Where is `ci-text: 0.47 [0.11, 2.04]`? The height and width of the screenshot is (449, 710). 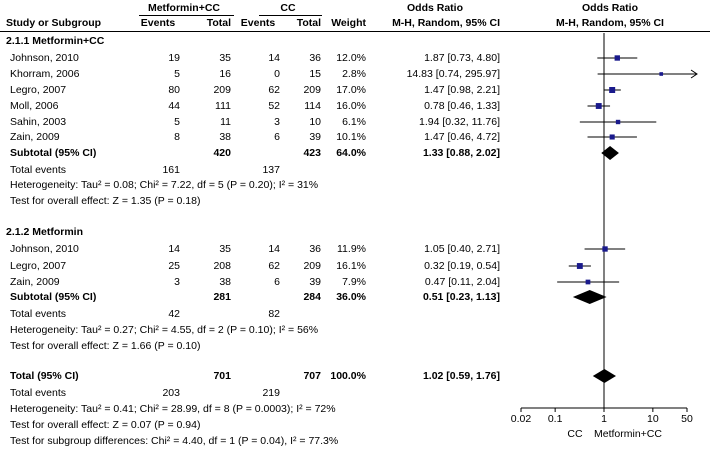
ci-text: 0.47 [0.11, 2.04] is located at coordinates (462, 282).